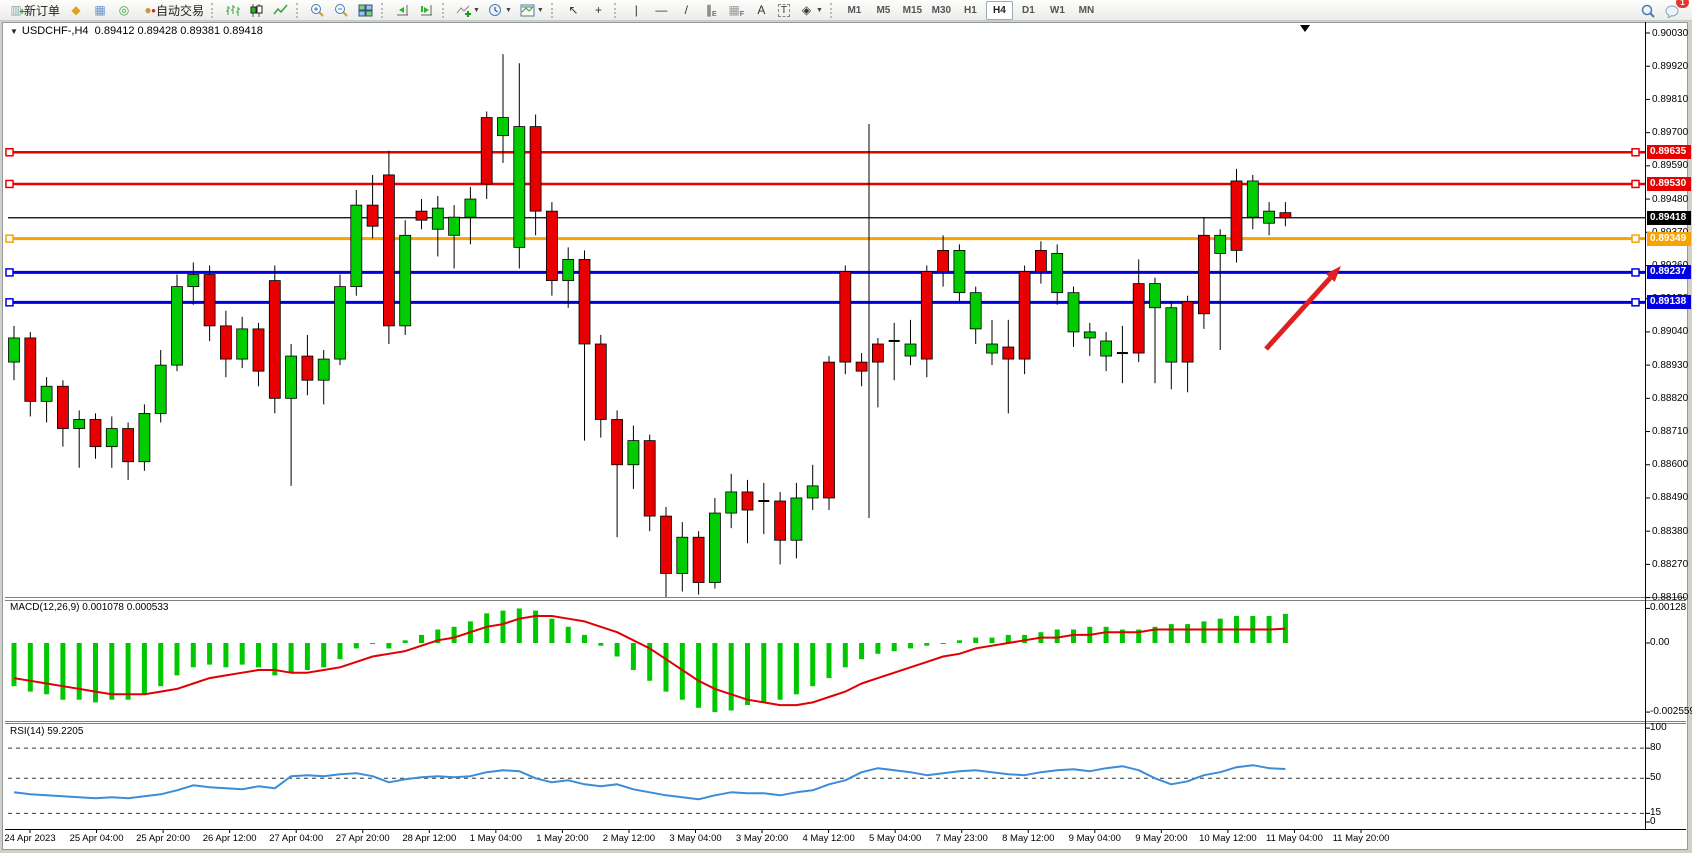  Describe the element at coordinates (1656, 813) in the screenshot. I see `rsi-axis-label: 15` at that location.